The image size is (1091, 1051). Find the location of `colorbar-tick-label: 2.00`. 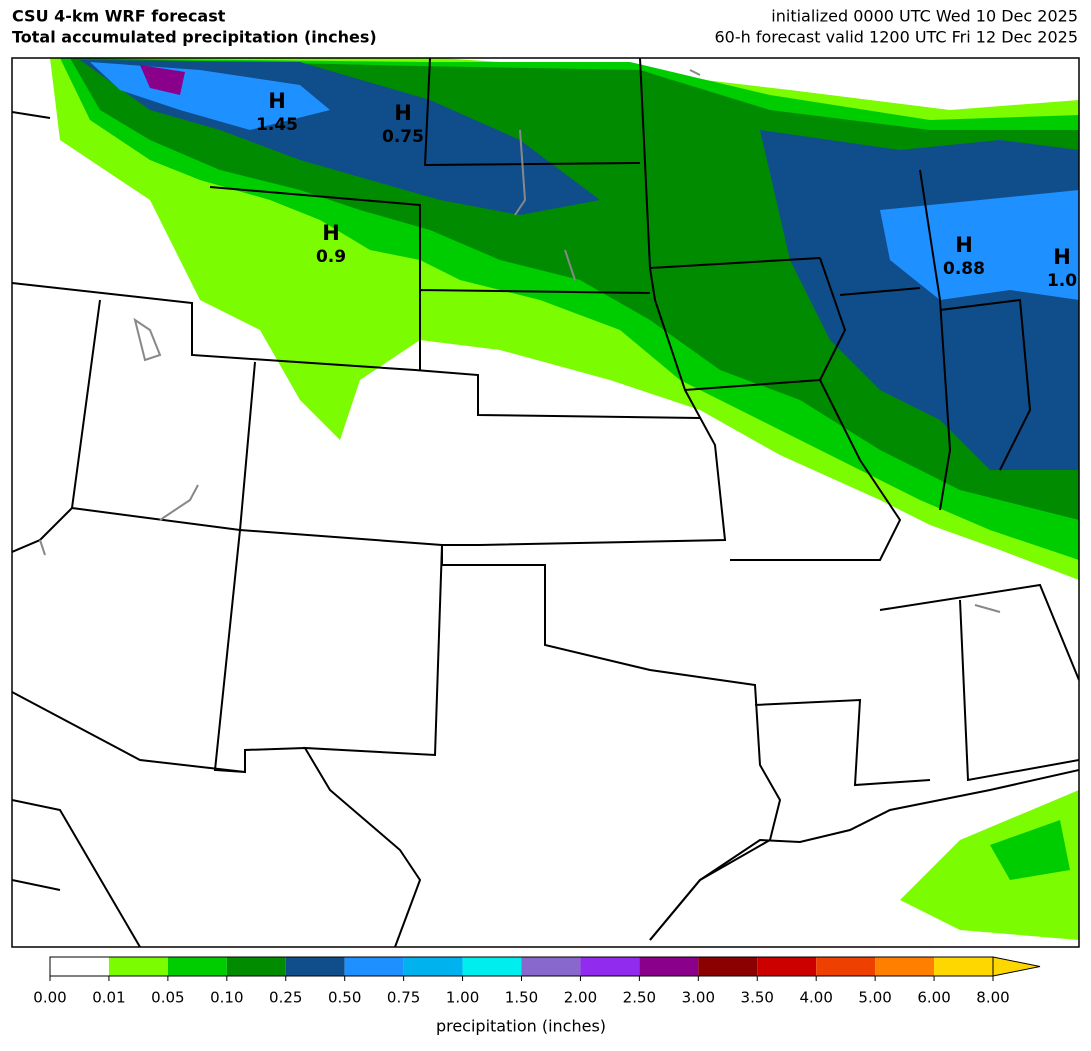

colorbar-tick-label: 2.00 is located at coordinates (580, 998).